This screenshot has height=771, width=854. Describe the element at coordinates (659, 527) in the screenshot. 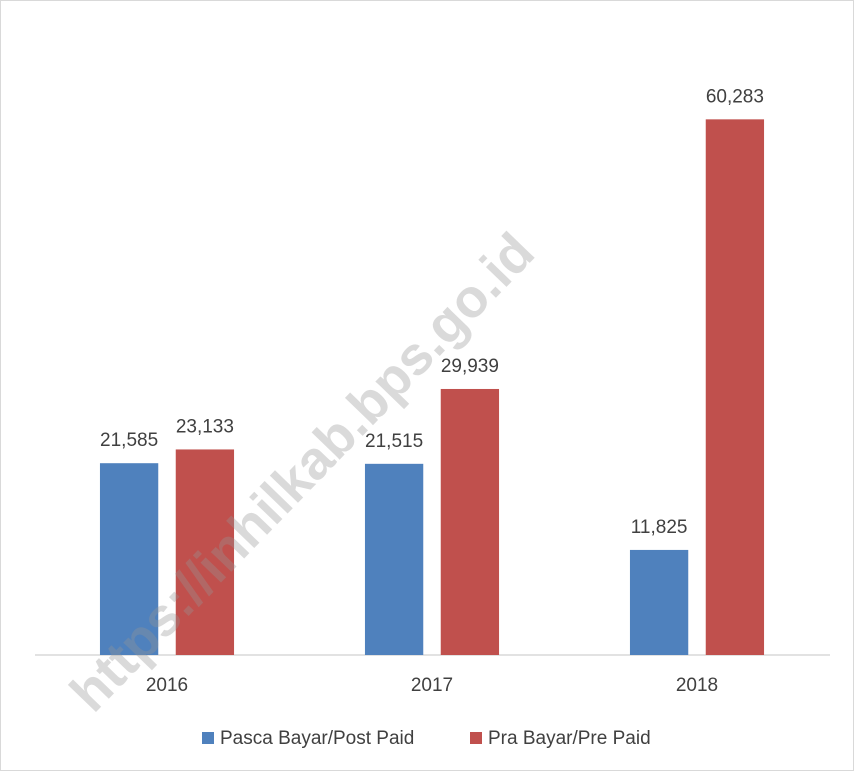

I see `data-label: 11,825` at that location.